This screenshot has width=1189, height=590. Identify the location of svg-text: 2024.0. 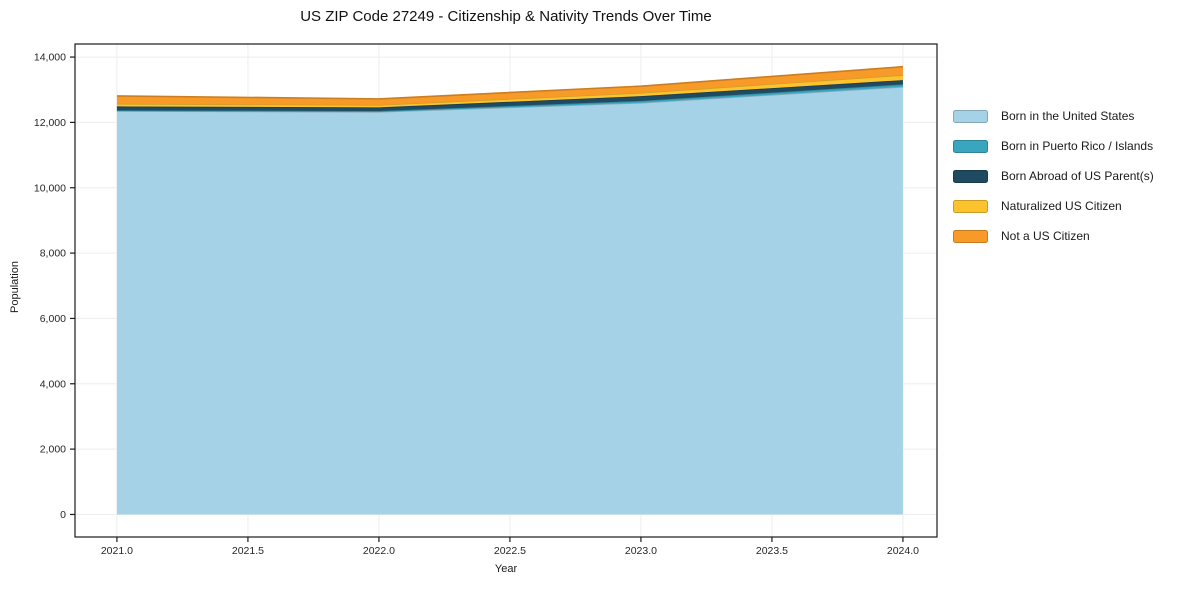
(903, 551).